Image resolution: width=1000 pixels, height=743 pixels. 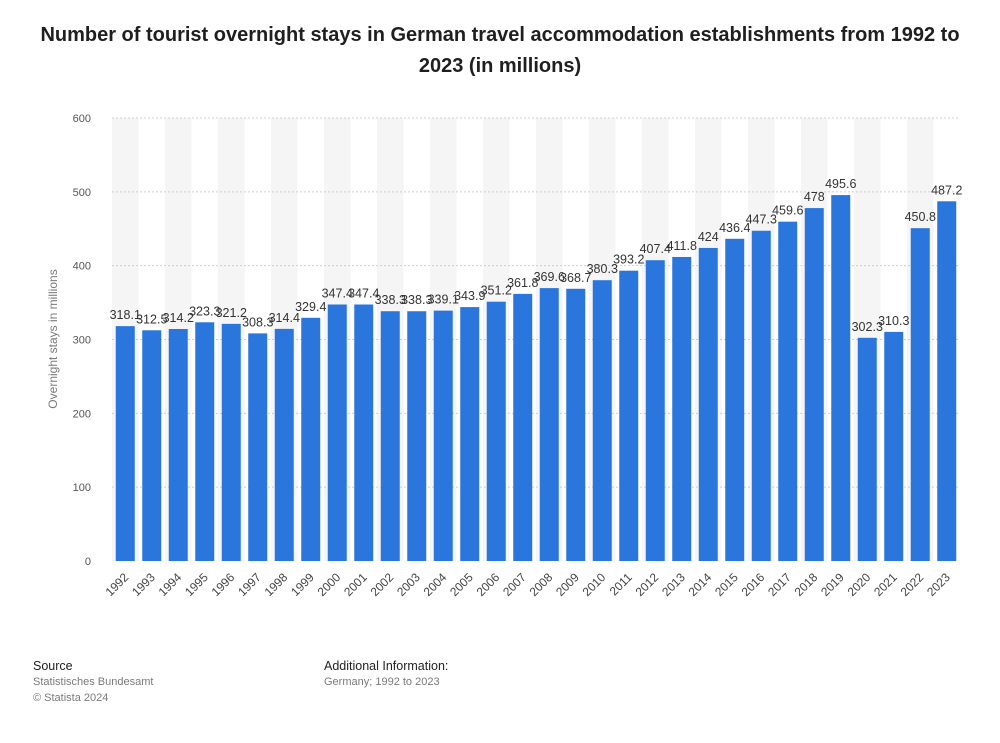 What do you see at coordinates (435, 584) in the screenshot?
I see `x-tick-label: 2004` at bounding box center [435, 584].